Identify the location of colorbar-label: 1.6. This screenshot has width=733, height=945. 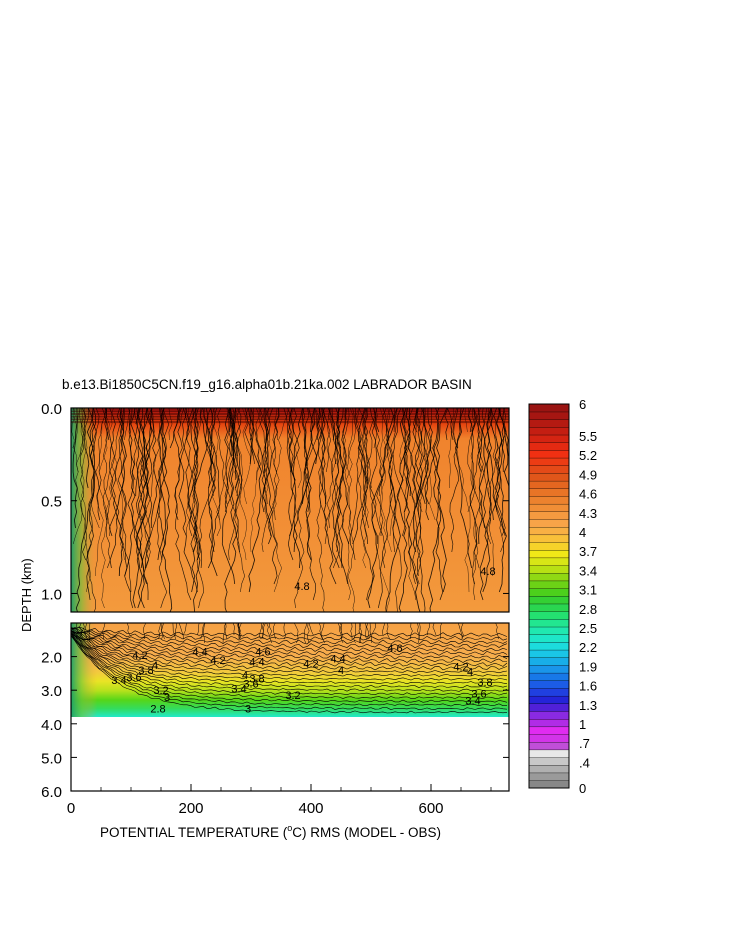
(588, 686).